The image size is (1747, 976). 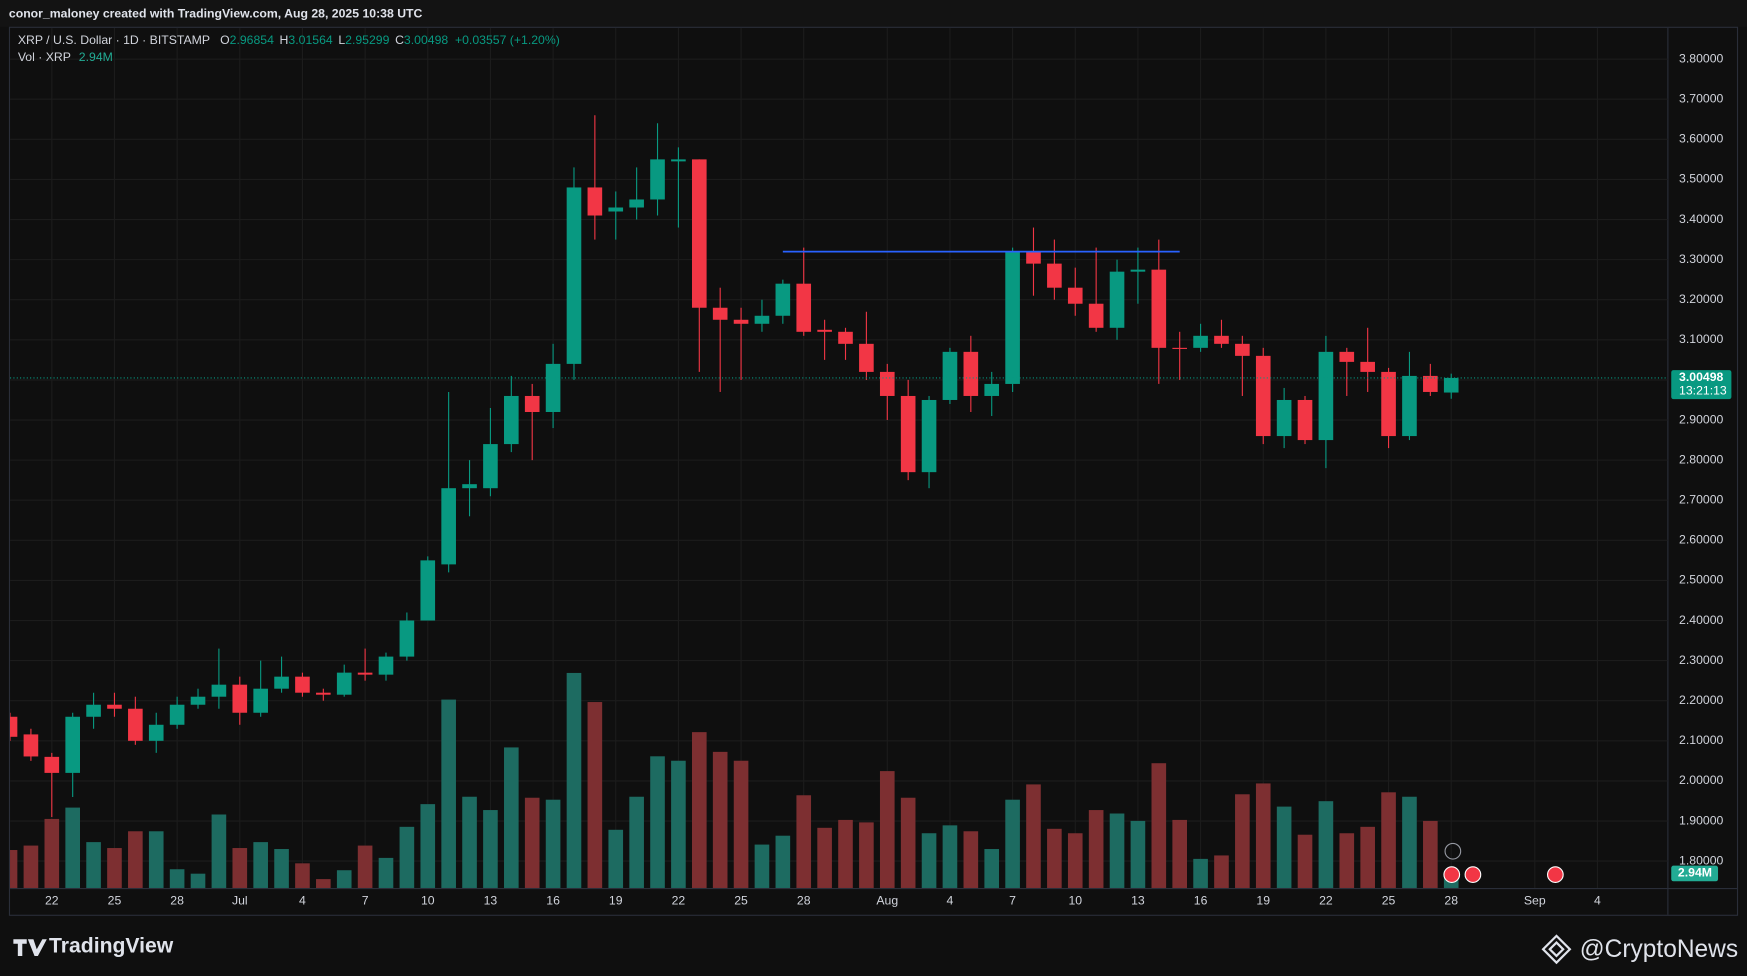 I want to click on cn-logo, so click(x=1556, y=949).